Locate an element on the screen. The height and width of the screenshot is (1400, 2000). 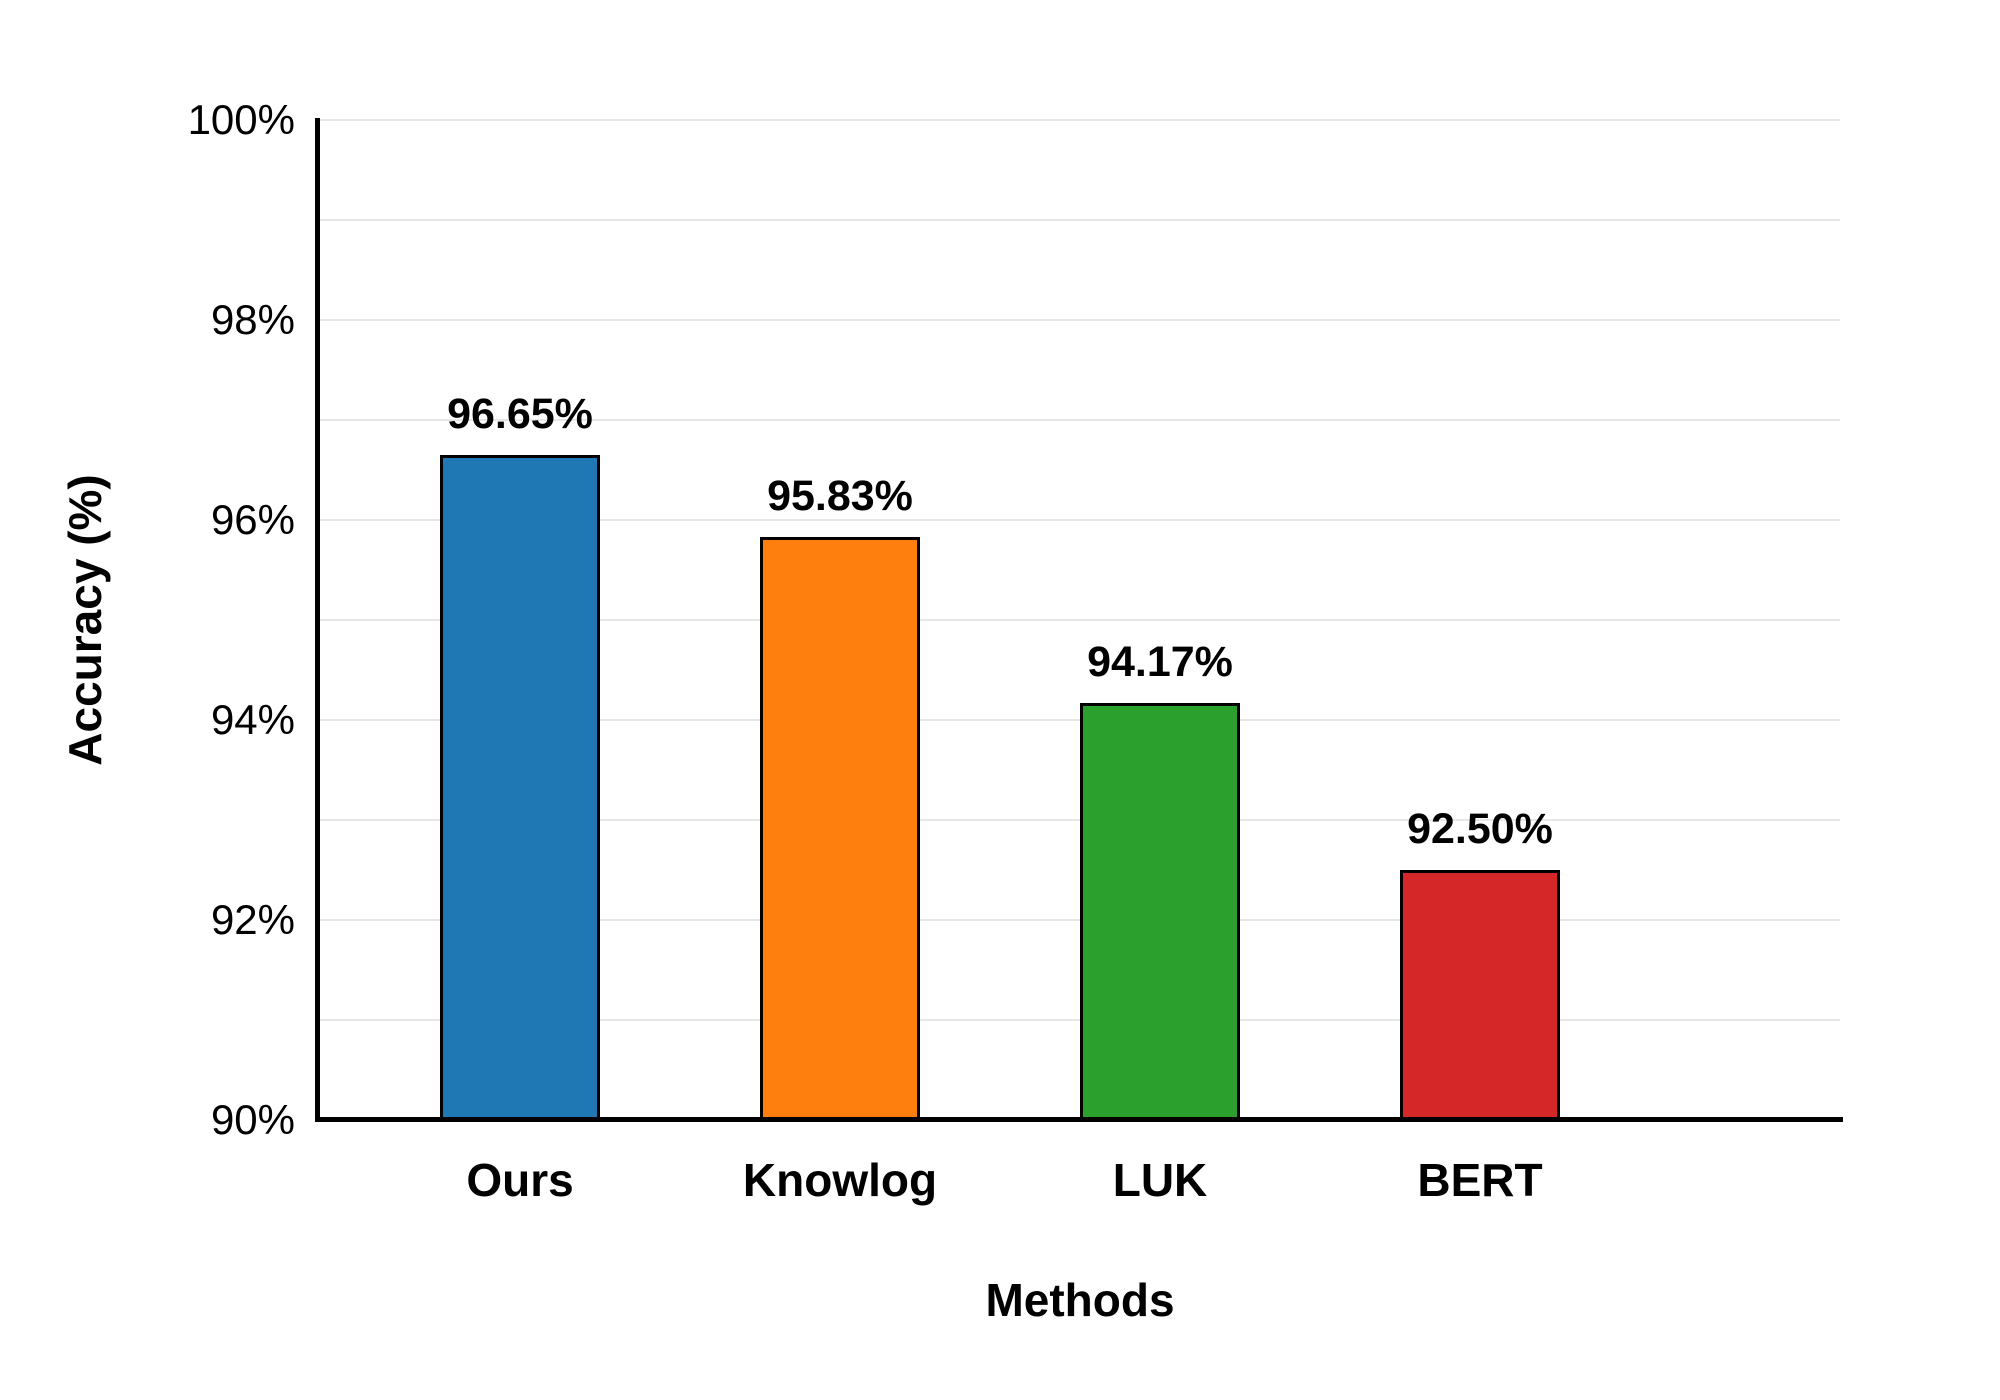
x-tick-bert: BERT is located at coordinates (1480, 1180).